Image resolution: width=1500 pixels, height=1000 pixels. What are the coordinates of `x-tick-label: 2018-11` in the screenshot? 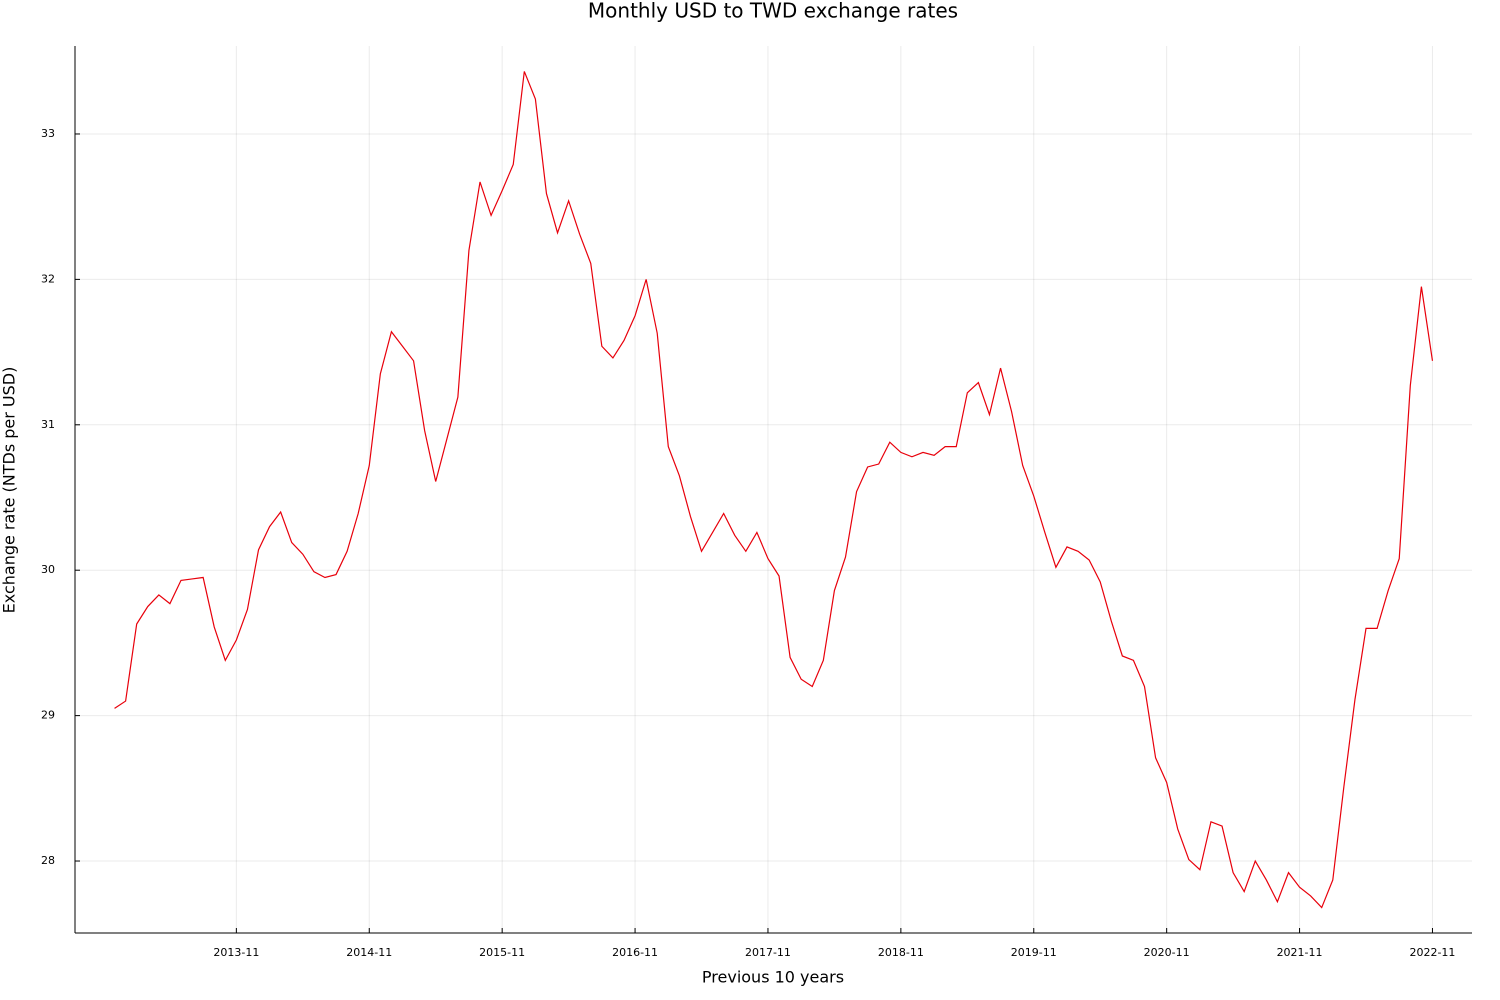 It's located at (901, 952).